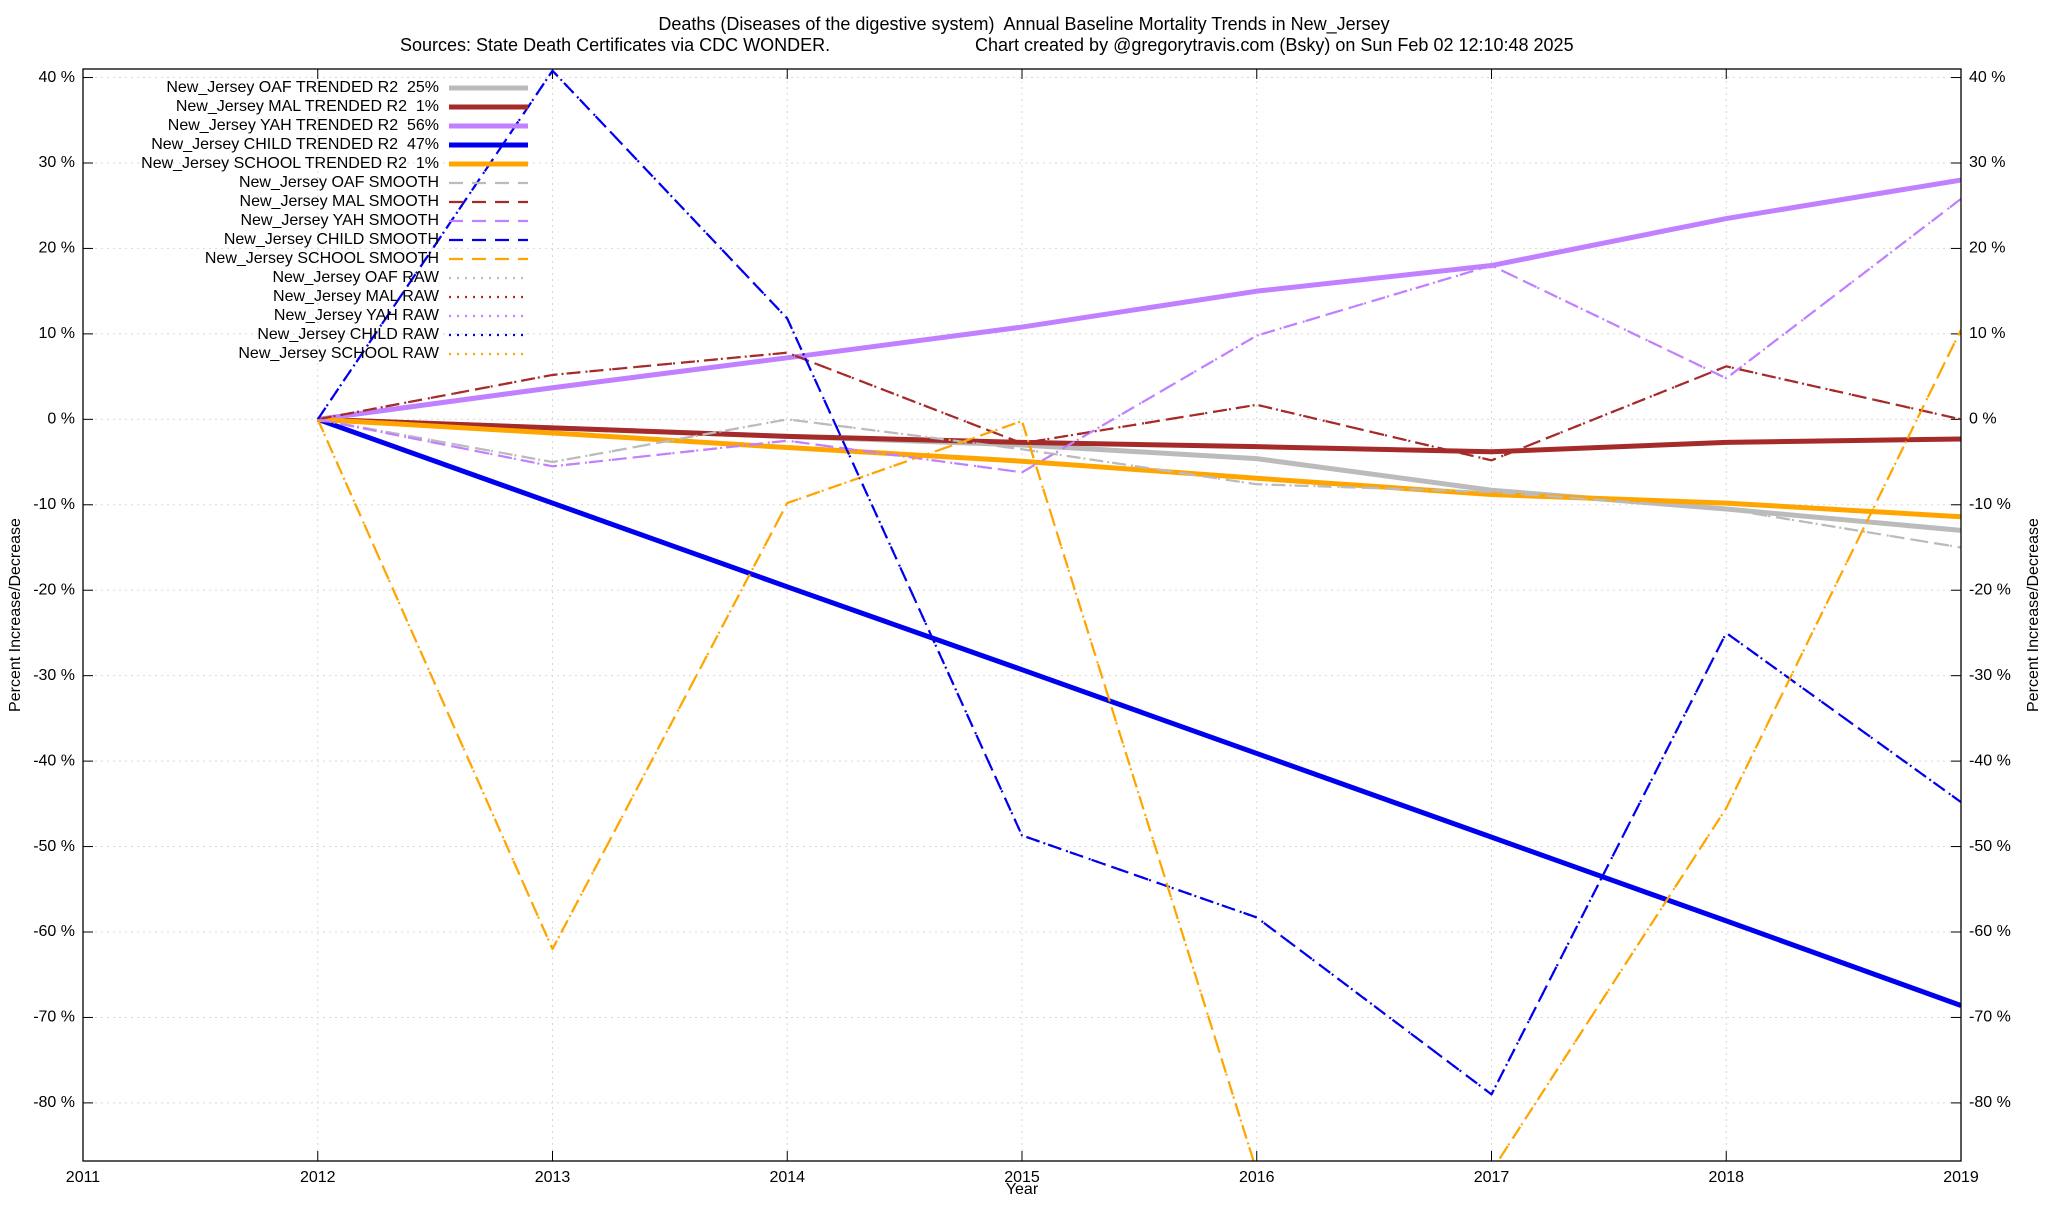 The width and height of the screenshot is (2048, 1205). What do you see at coordinates (318, 1177) in the screenshot?
I see `x-tick-label: 2012` at bounding box center [318, 1177].